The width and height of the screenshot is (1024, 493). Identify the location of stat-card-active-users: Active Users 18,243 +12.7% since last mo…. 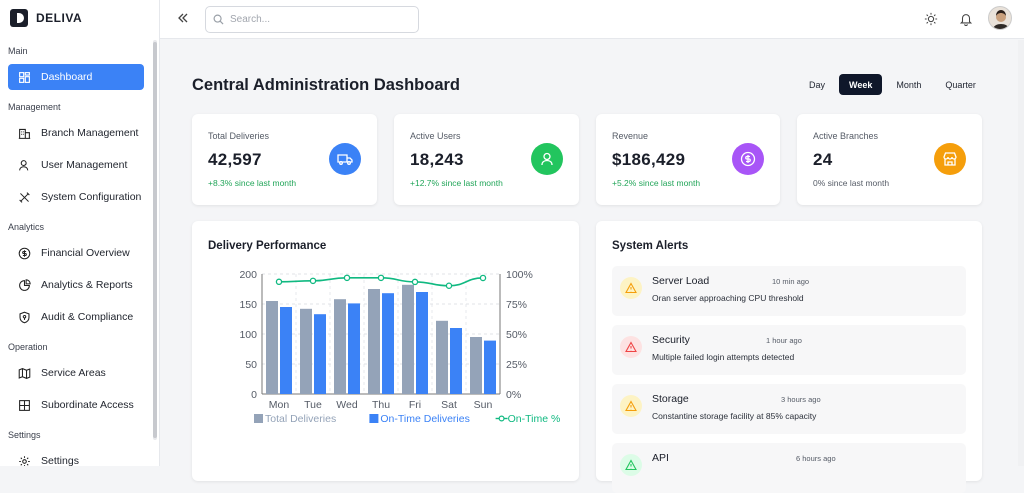
(486, 159).